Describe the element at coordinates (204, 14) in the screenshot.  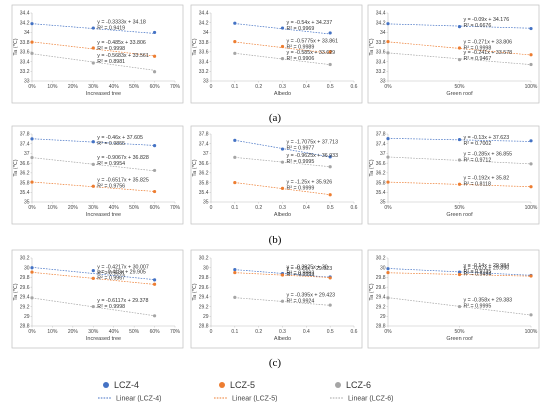
I see `y-tick-label: 34.4` at that location.